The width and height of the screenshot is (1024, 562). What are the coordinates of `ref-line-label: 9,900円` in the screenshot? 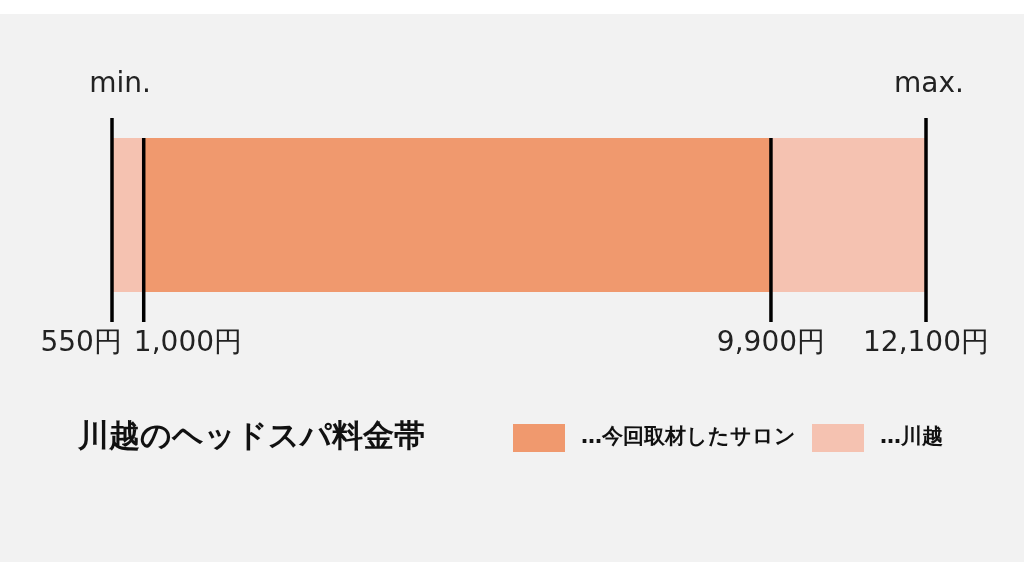 It's located at (771, 342).